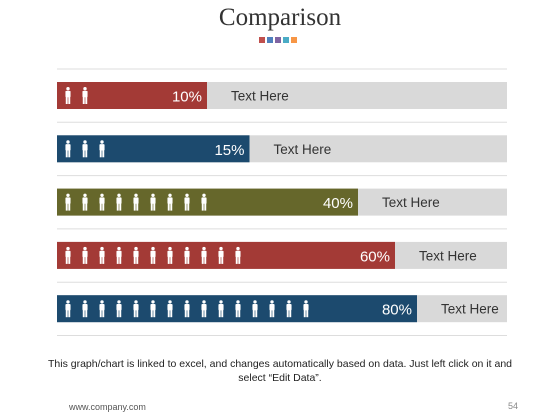 This screenshot has width=560, height=420. What do you see at coordinates (397, 310) in the screenshot?
I see `value-label: 80%` at bounding box center [397, 310].